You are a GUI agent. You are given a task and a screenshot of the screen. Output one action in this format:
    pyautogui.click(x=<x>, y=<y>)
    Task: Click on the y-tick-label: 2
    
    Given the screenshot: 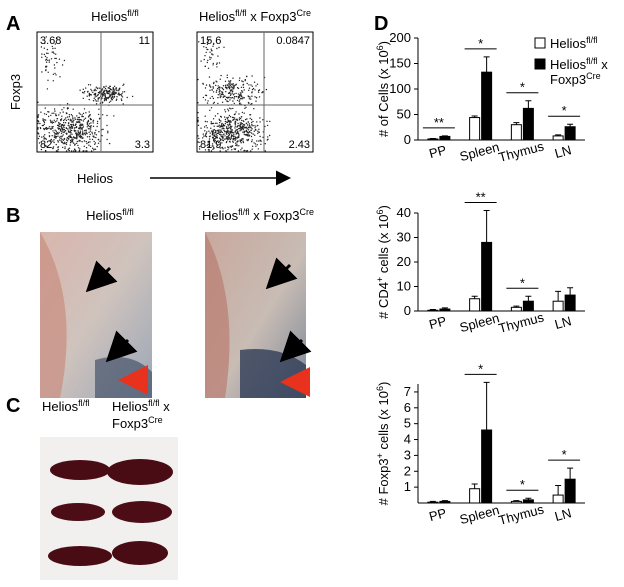 What is the action you would take?
    pyautogui.click(x=407, y=470)
    